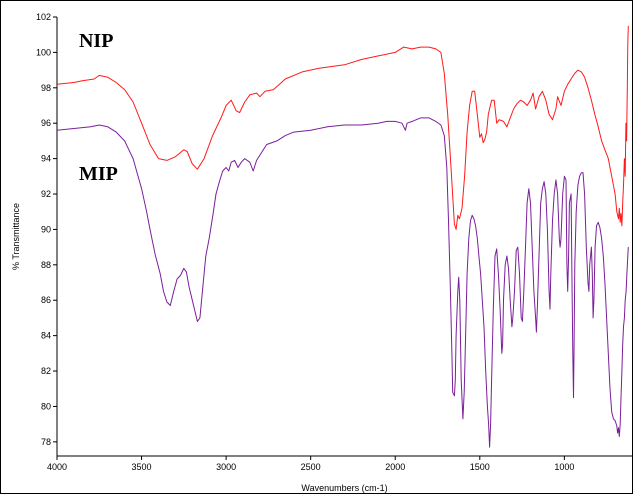 This screenshot has height=494, width=633. What do you see at coordinates (344, 488) in the screenshot?
I see `x-axis-label: Wavenumbers (cm-1)` at bounding box center [344, 488].